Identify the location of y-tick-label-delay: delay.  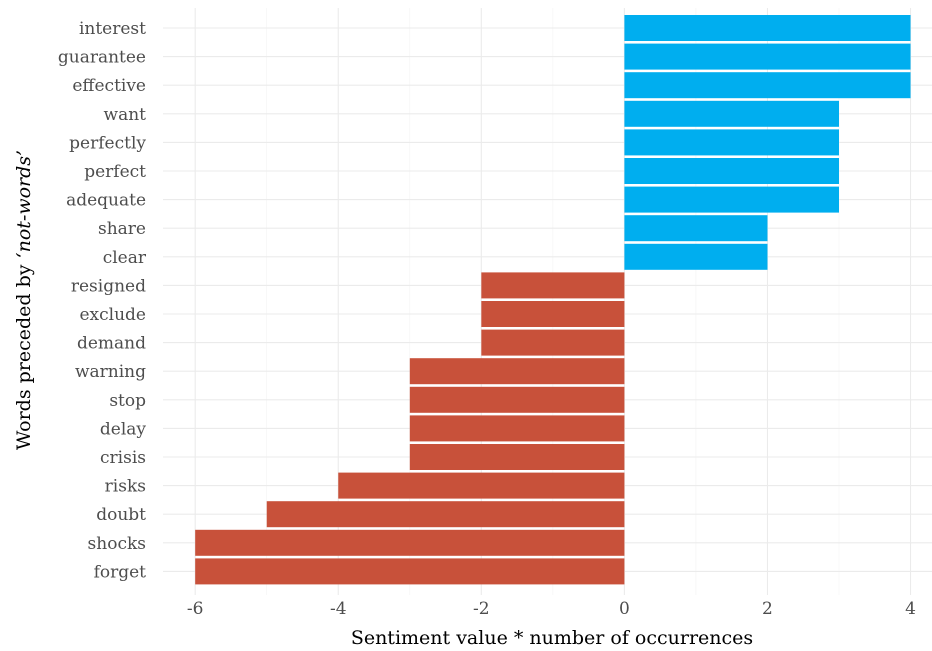
(123, 429).